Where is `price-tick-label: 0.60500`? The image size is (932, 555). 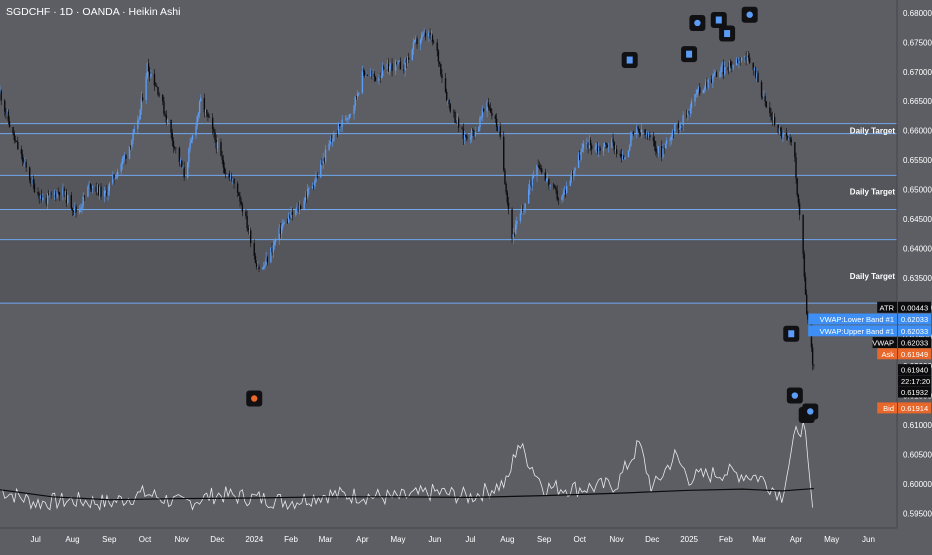
price-tick-label: 0.60500 is located at coordinates (917, 454).